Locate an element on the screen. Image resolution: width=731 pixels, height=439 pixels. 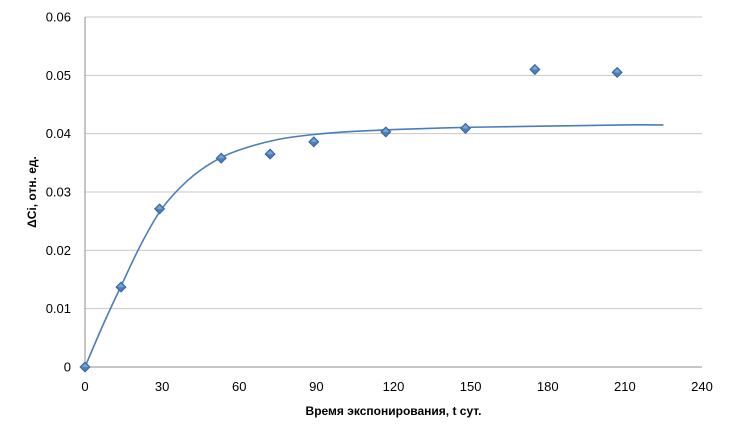
y-tick-label: 0.04 is located at coordinates (58, 133).